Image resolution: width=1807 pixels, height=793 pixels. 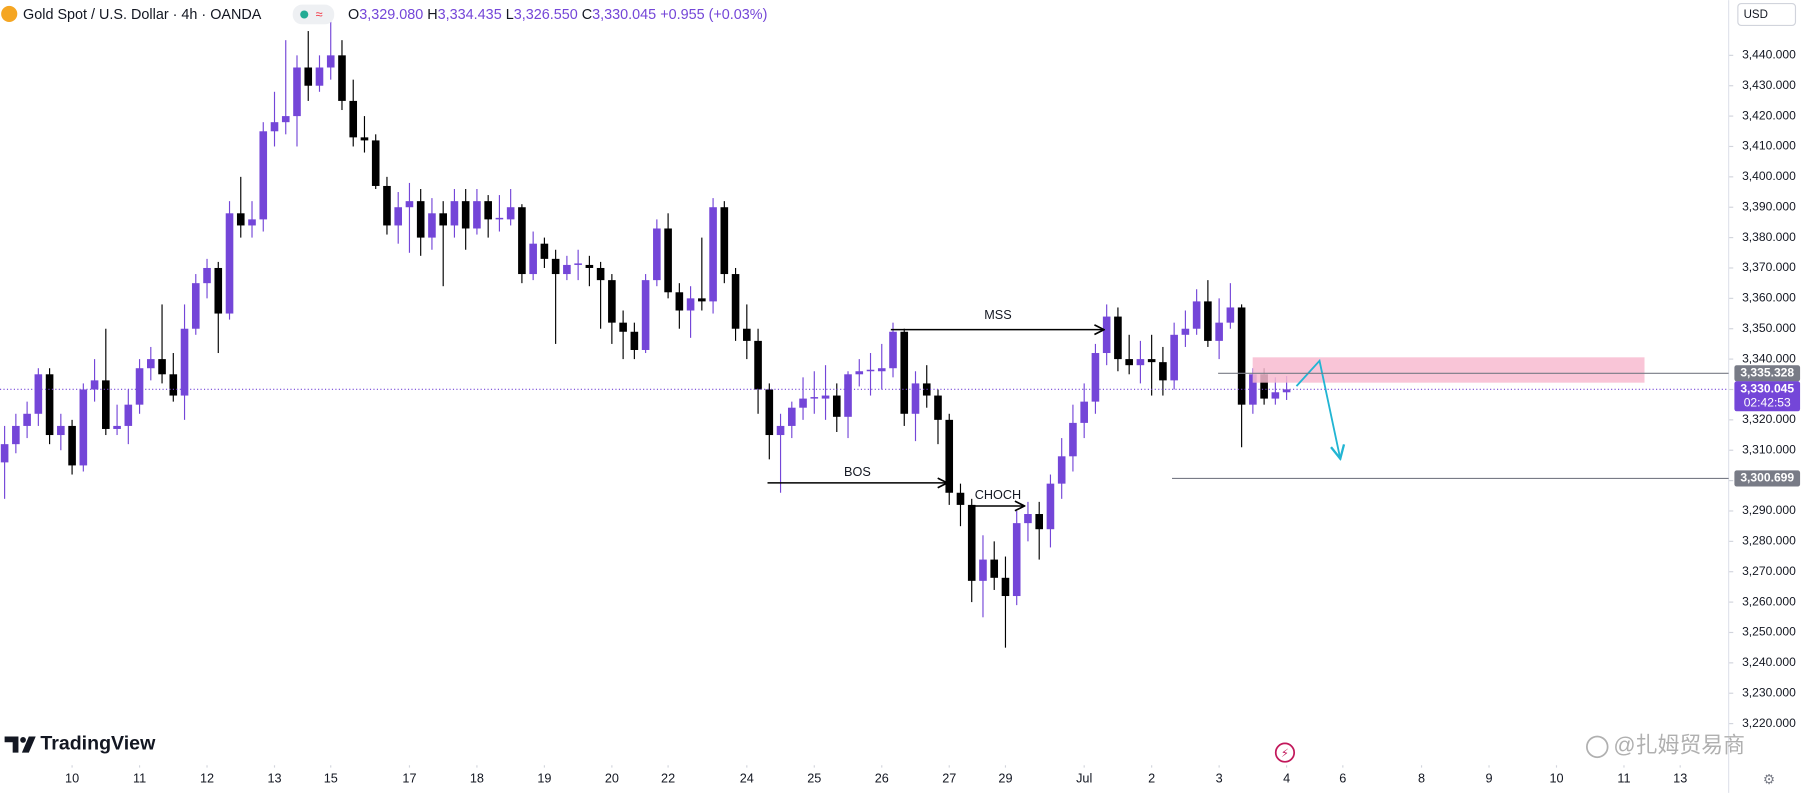 What do you see at coordinates (1756, 15) in the screenshot?
I see `currency: USD` at bounding box center [1756, 15].